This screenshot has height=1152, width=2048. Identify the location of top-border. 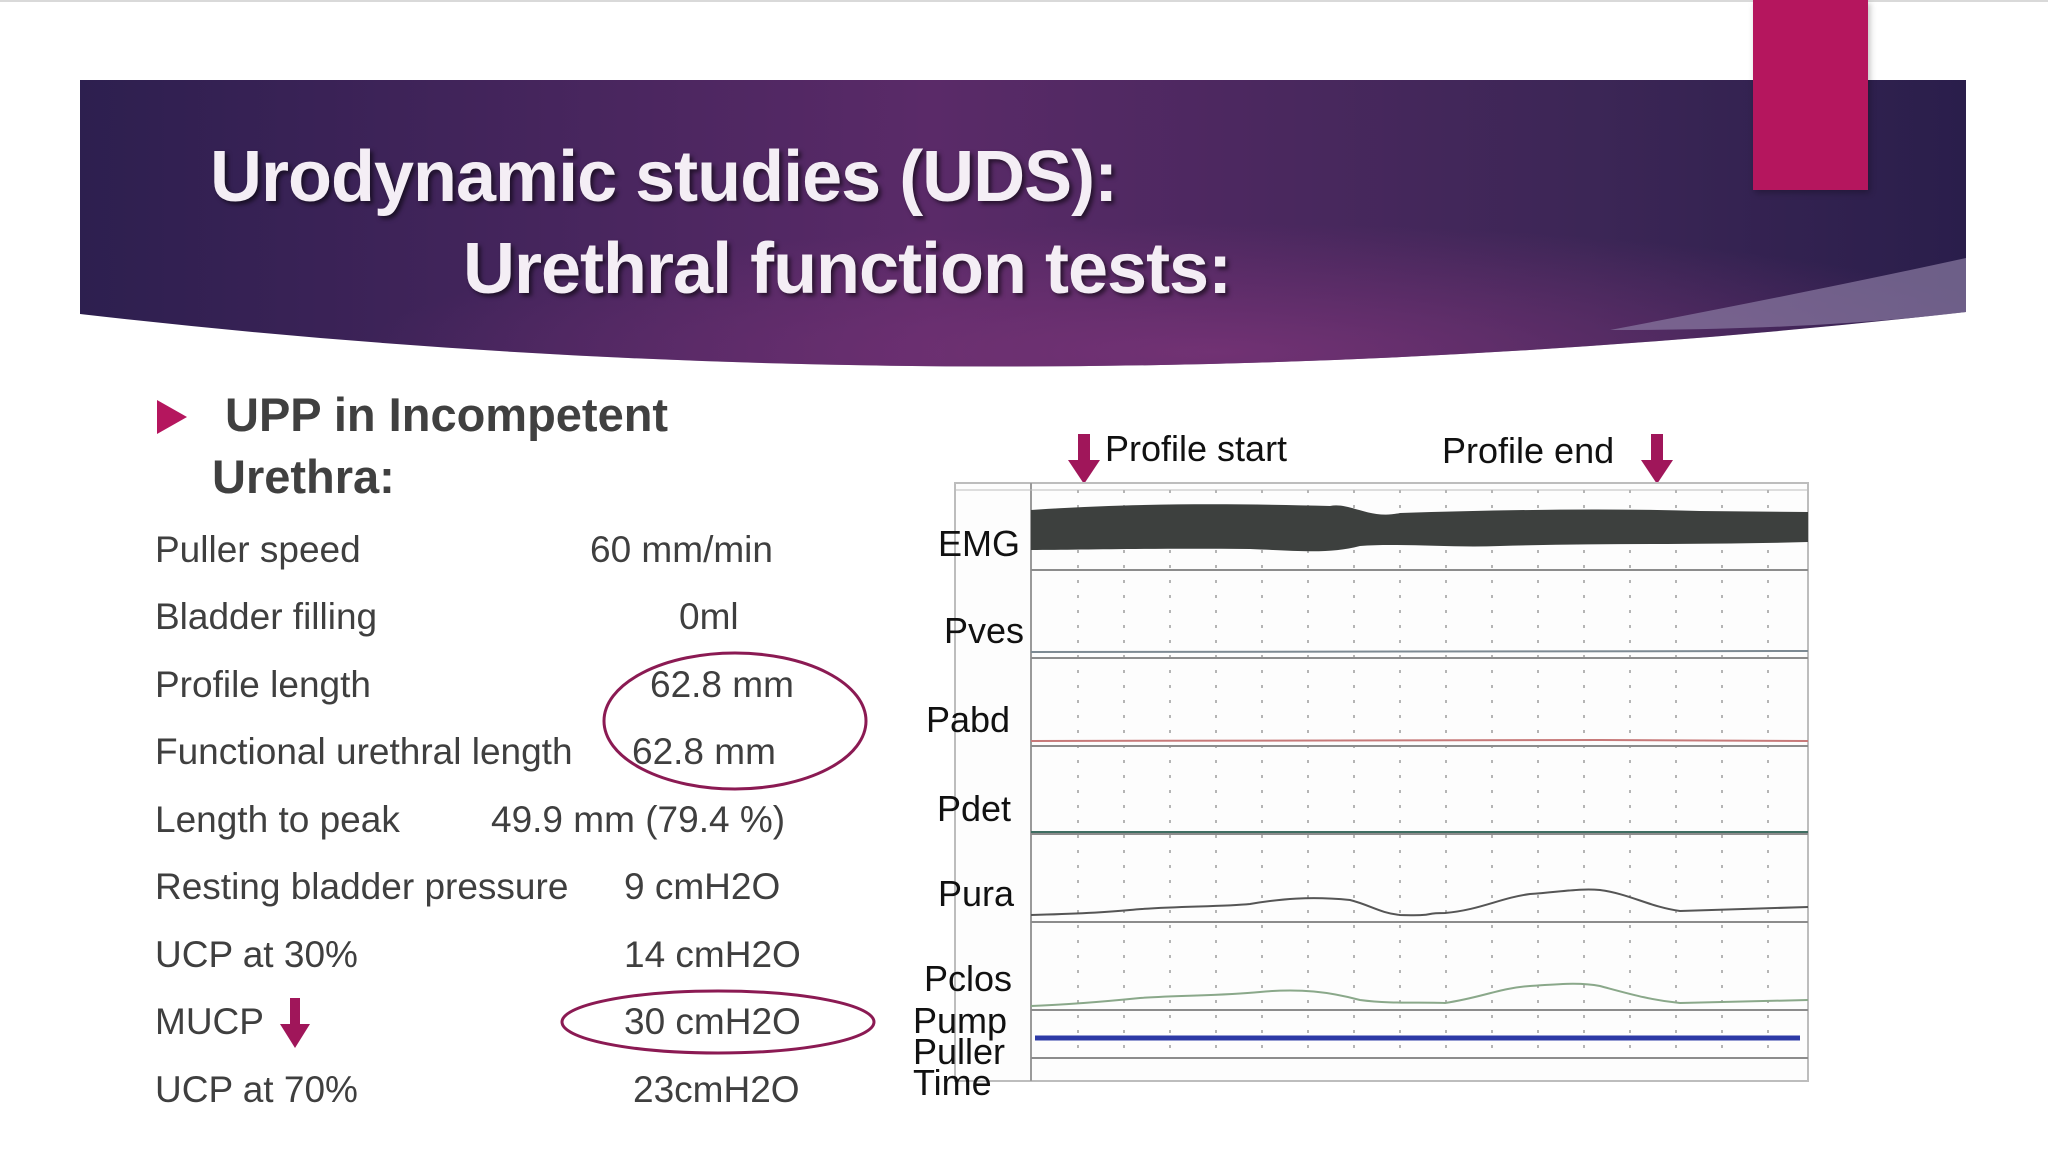
(1024, 1).